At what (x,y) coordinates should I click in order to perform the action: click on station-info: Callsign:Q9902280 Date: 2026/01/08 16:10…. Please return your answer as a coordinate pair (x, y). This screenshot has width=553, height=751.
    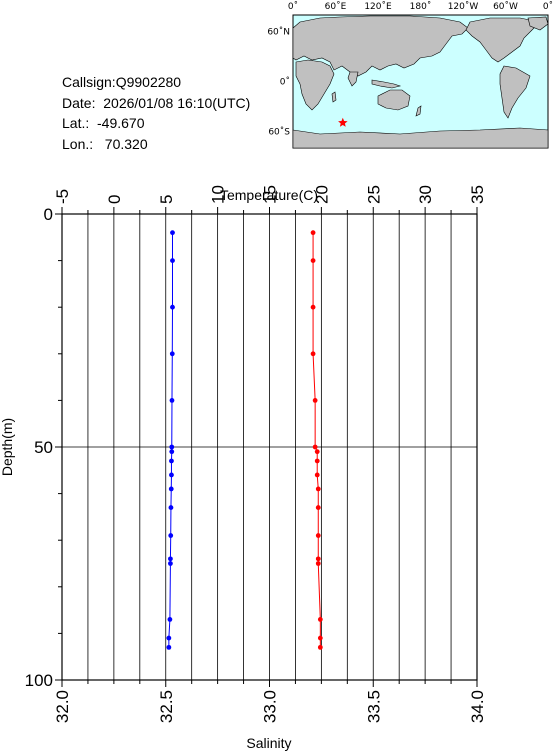
    Looking at the image, I should click on (156, 113).